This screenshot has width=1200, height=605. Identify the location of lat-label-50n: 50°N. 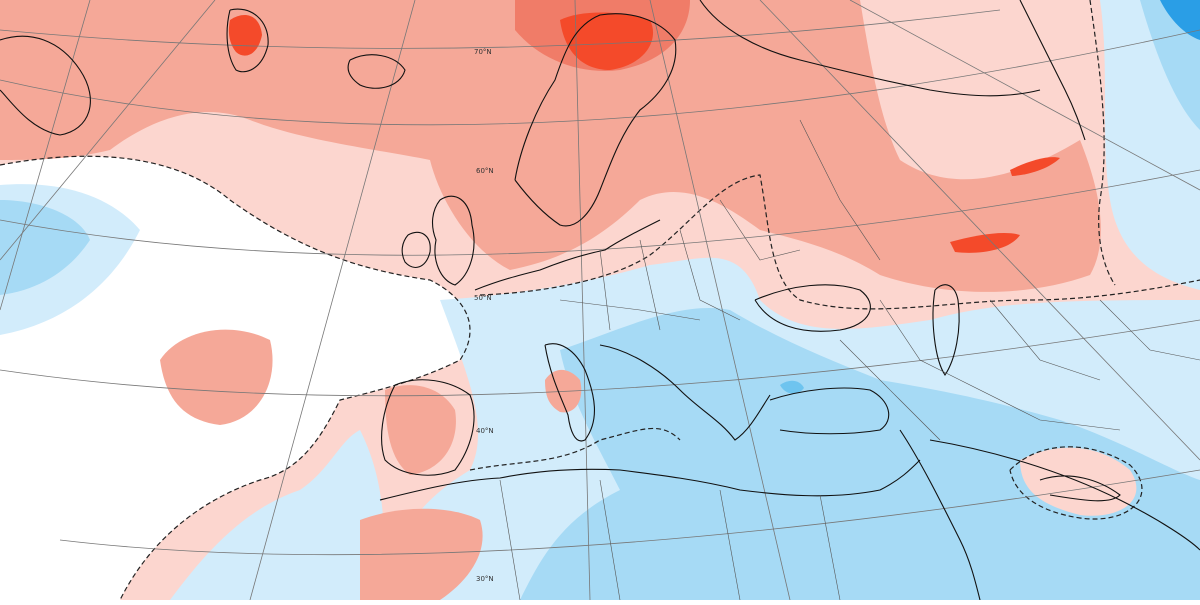
(483, 298).